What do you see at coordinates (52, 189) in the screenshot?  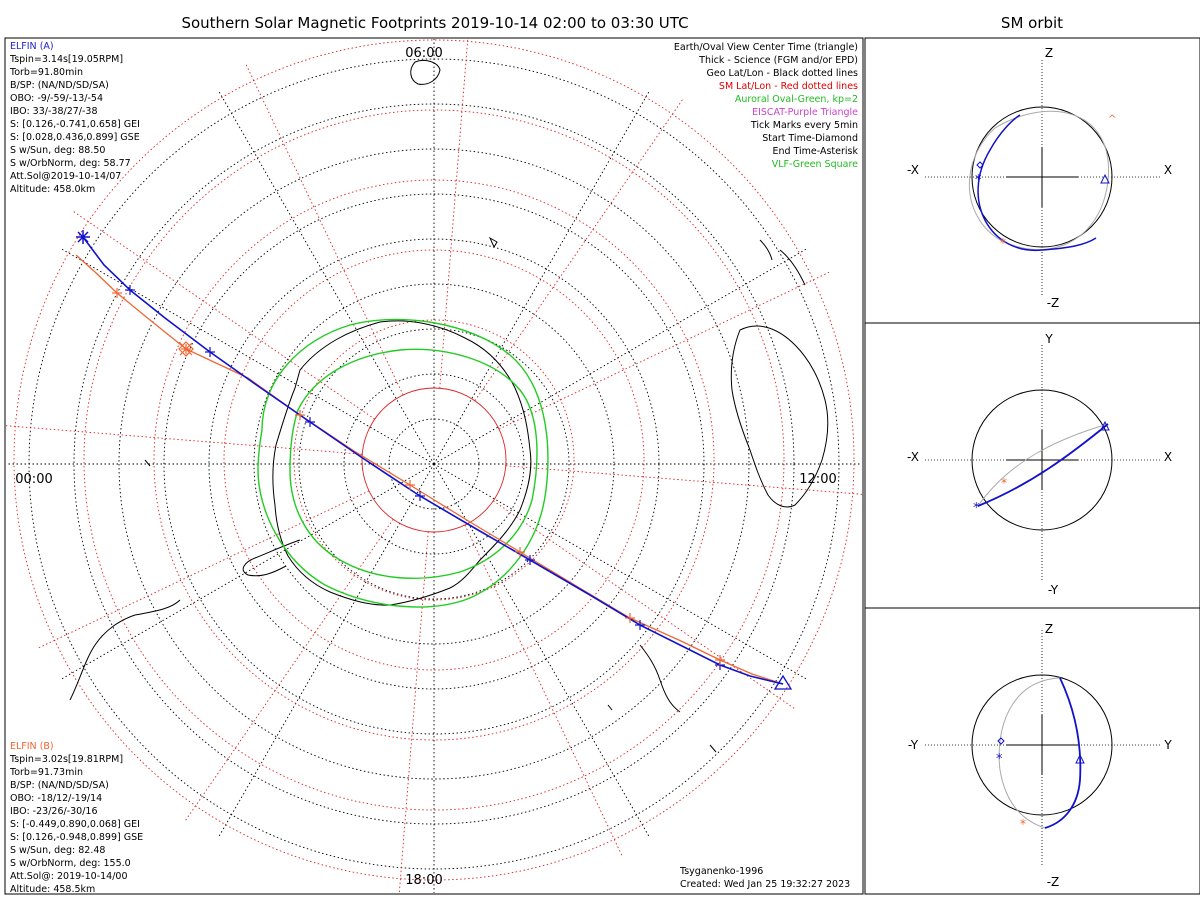 I see `elfin-a-line: Altitude: 458.0km` at bounding box center [52, 189].